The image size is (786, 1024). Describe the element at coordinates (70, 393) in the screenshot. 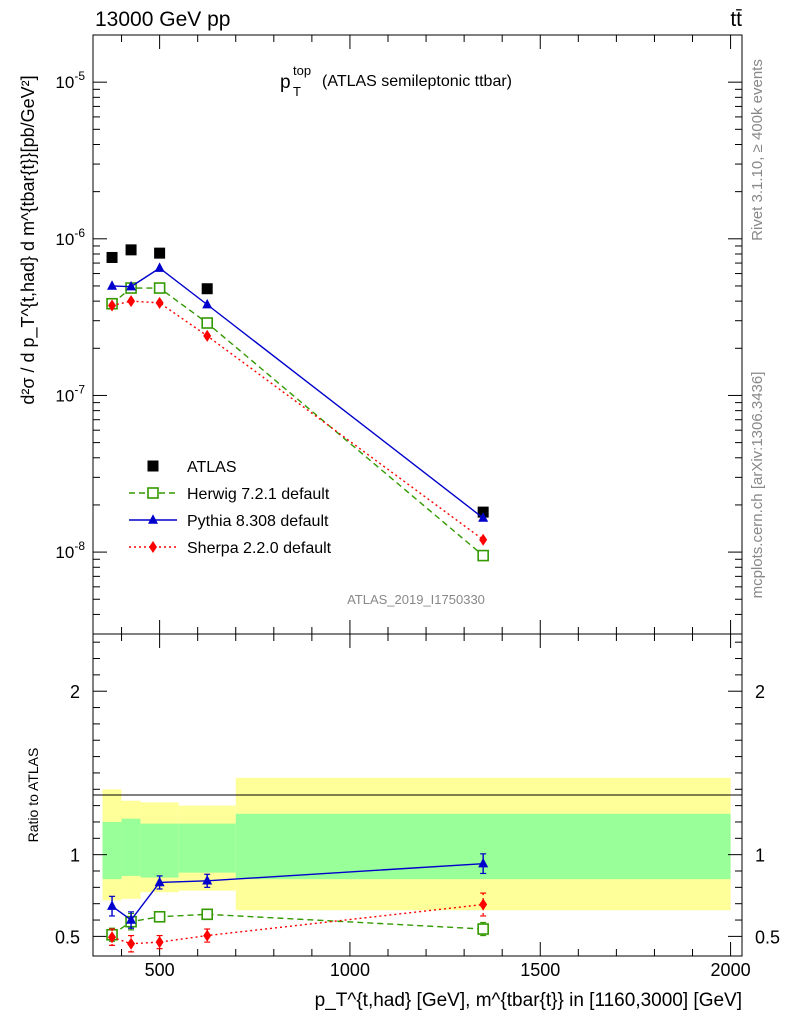

I see `main-y-tick-label: 10⁻⁷` at that location.